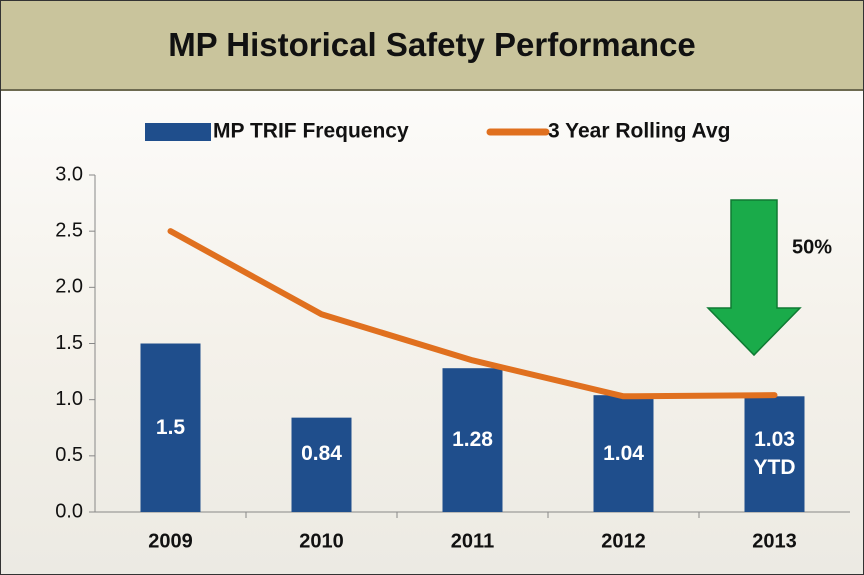 The image size is (864, 575). I want to click on legend-label: 3 Year Rolling Avg, so click(639, 131).